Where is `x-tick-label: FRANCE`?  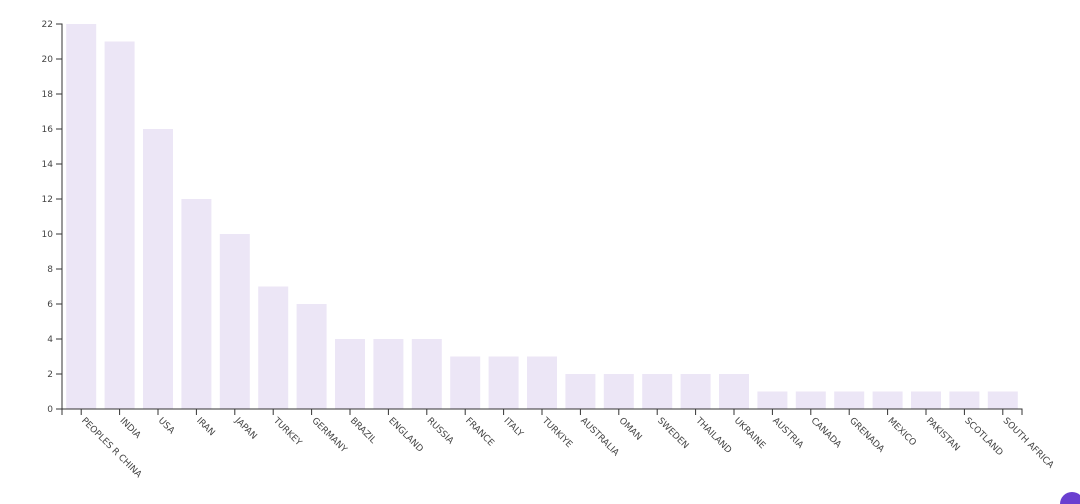
x-tick-label: FRANCE is located at coordinates (479, 432).